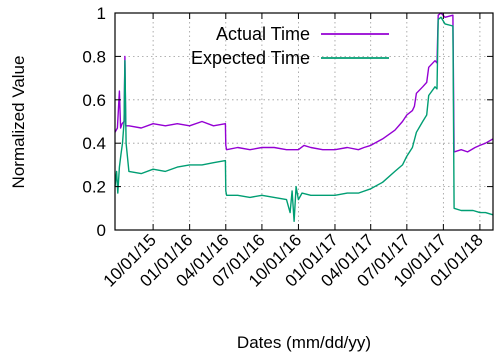 The height and width of the screenshot is (360, 494). What do you see at coordinates (94, 100) in the screenshot?
I see `y-tick-label: 0.6` at bounding box center [94, 100].